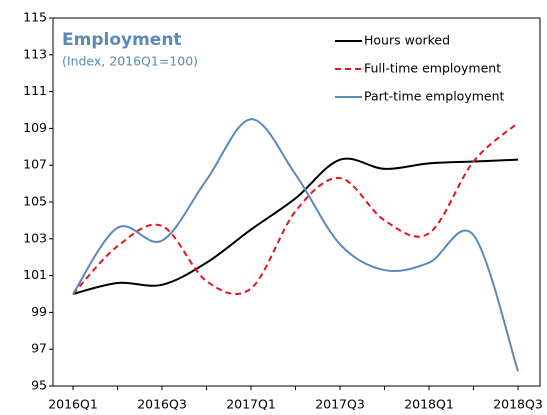  What do you see at coordinates (73, 404) in the screenshot?
I see `x-tick-label: 2016Q1` at bounding box center [73, 404].